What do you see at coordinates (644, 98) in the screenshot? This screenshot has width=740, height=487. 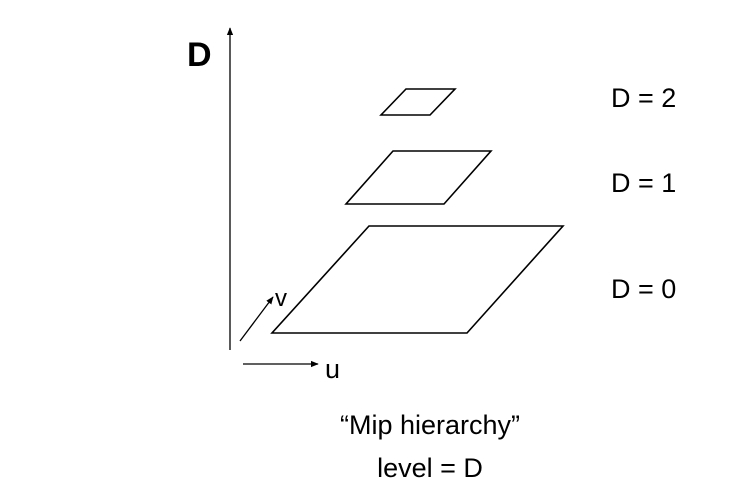 I see `level-2-label: D = 2` at bounding box center [644, 98].